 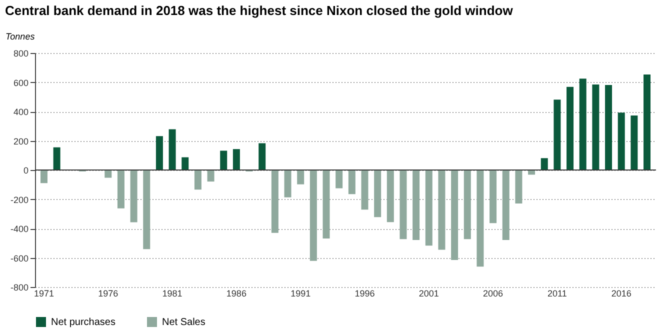 What do you see at coordinates (21, 37) in the screenshot?
I see `y-axis-title: Tonnes` at bounding box center [21, 37].